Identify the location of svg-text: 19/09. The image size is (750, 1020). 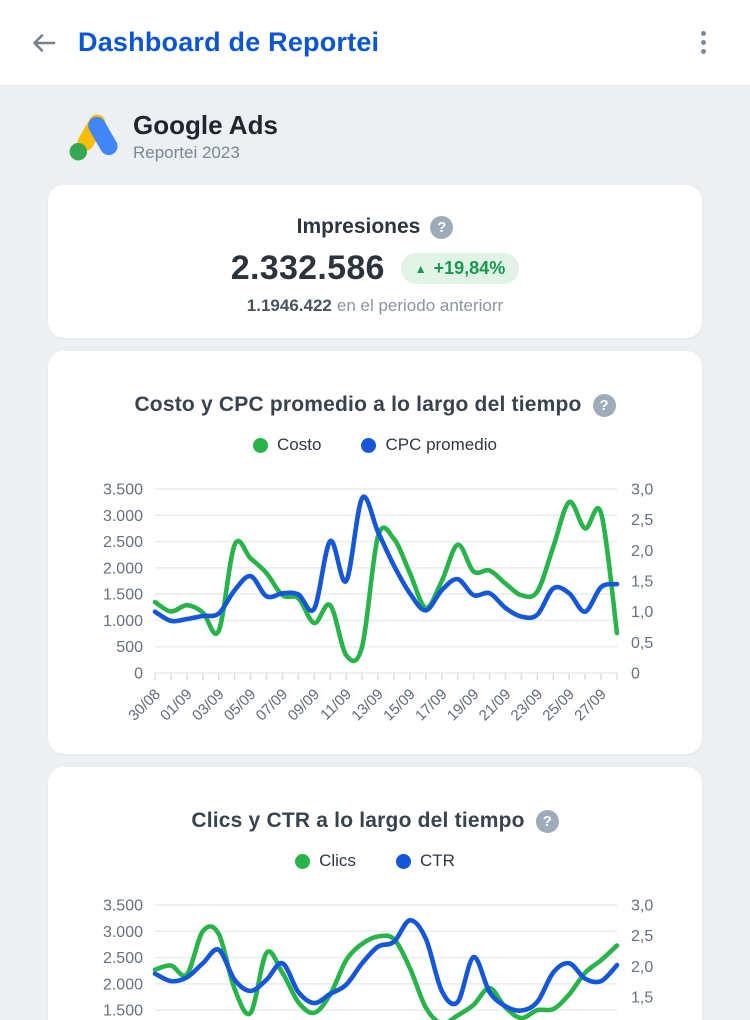
(463, 705).